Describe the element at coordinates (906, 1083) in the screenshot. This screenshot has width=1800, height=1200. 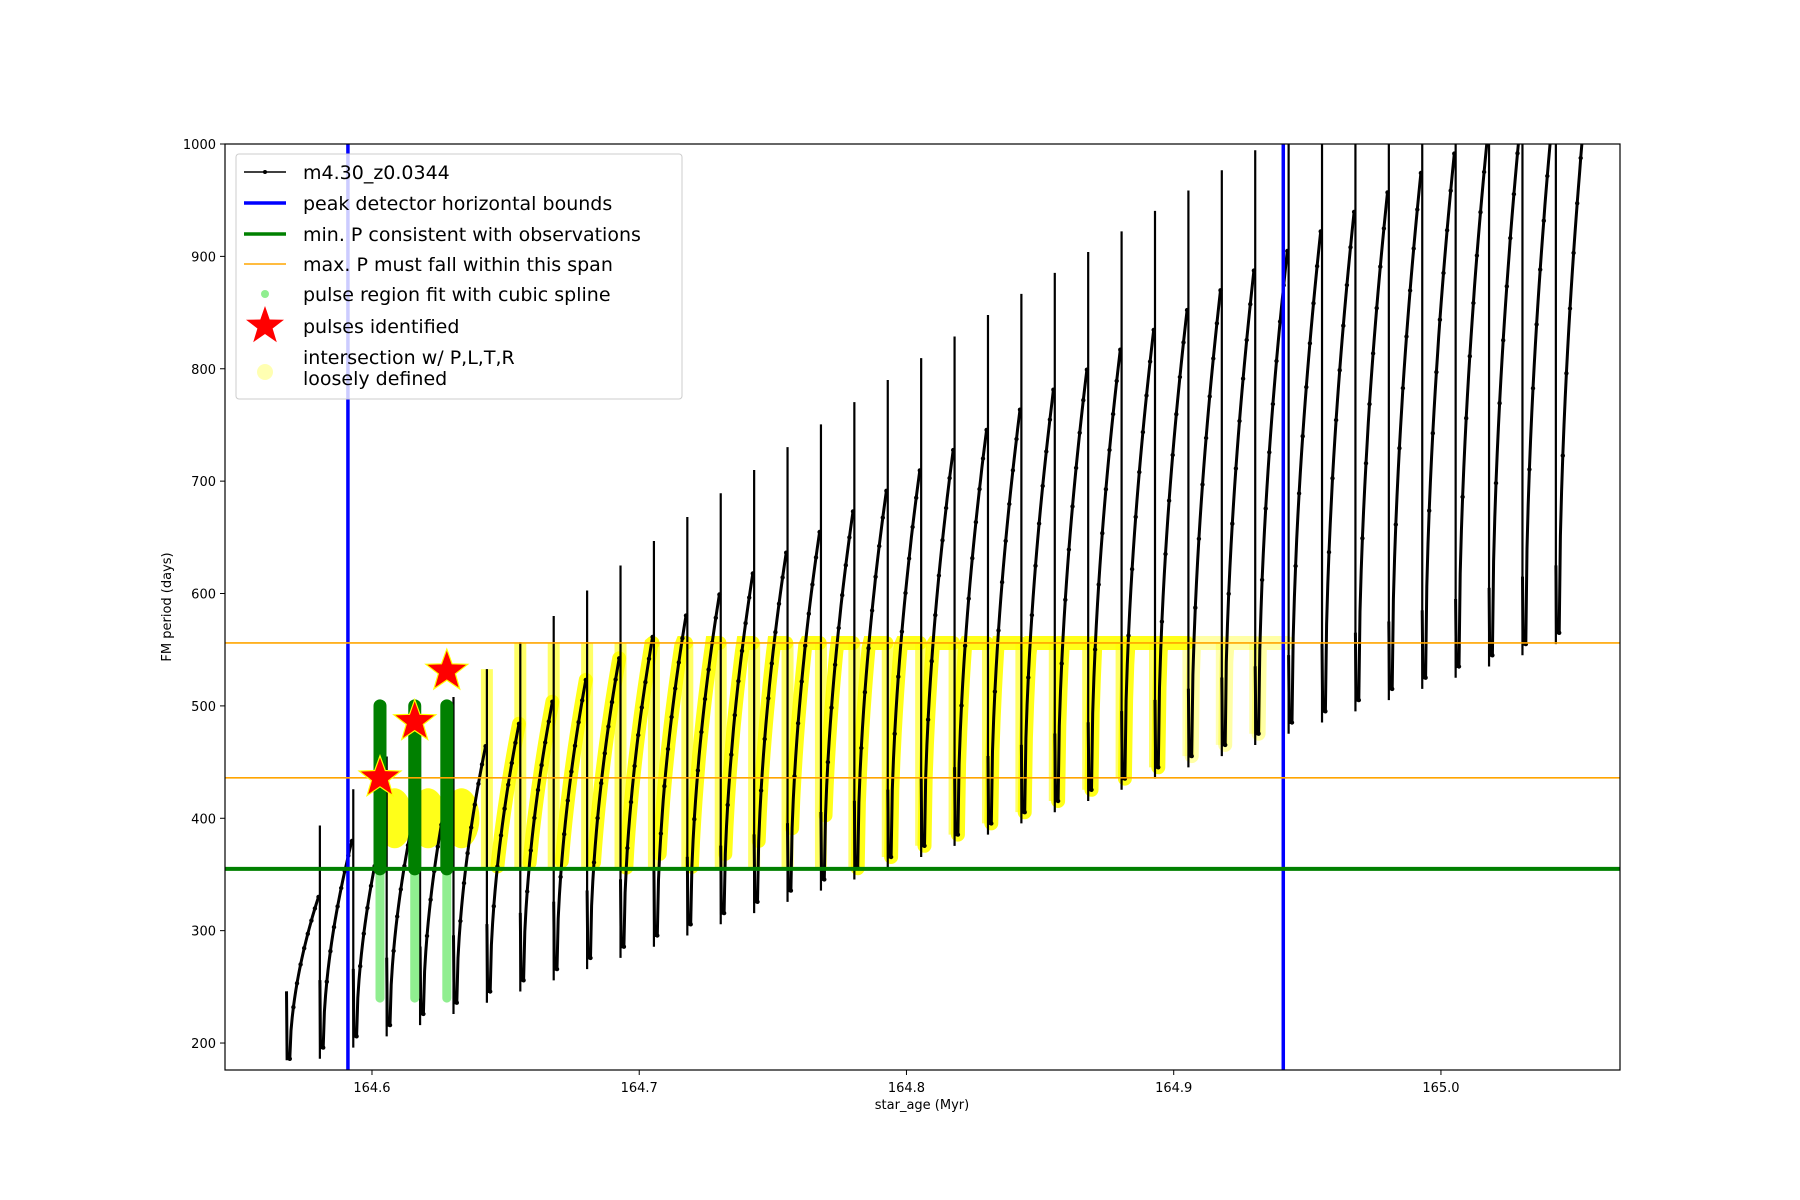
I see `x-axis: 164.6 164.7 164.8 164.9 165.0` at that location.